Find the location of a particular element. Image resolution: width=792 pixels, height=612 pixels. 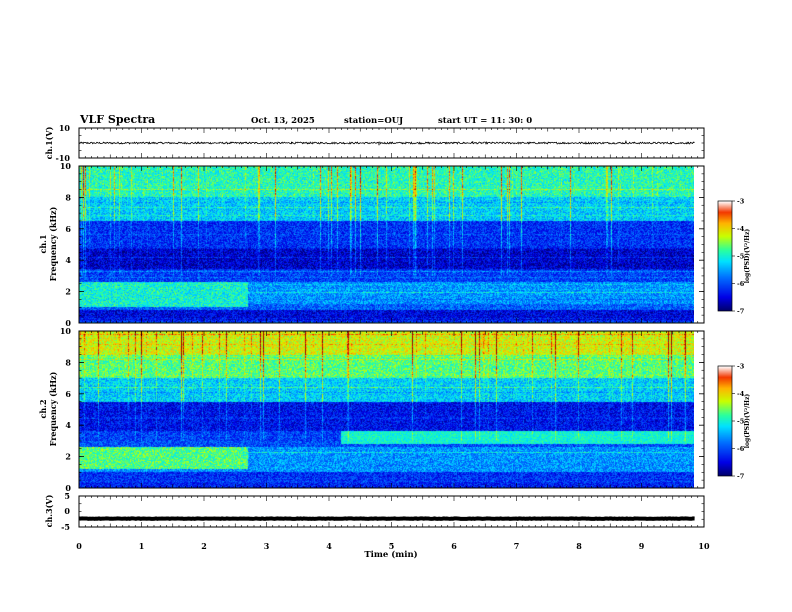

x-axis-label: Time (min) is located at coordinates (390, 554).